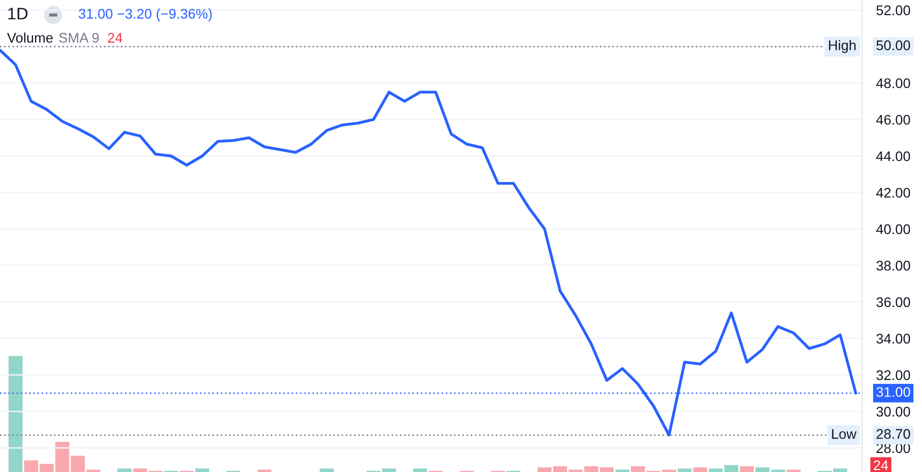  I want to click on ref-line-label: High, so click(842, 46).